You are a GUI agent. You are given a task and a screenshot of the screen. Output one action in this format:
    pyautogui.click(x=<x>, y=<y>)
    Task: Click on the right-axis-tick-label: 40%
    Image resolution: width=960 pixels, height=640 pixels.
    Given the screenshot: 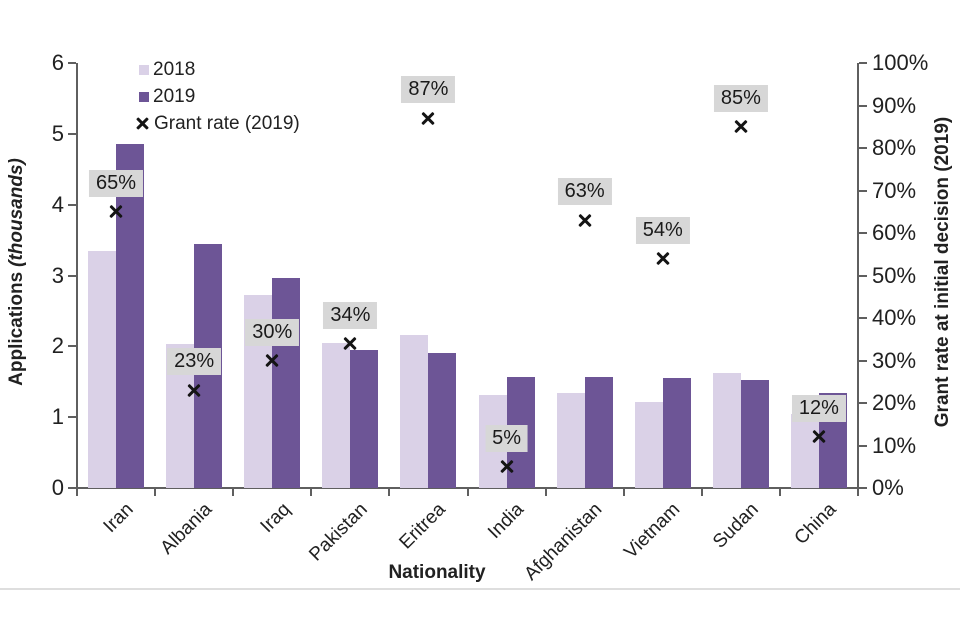 What is the action you would take?
    pyautogui.click(x=894, y=317)
    